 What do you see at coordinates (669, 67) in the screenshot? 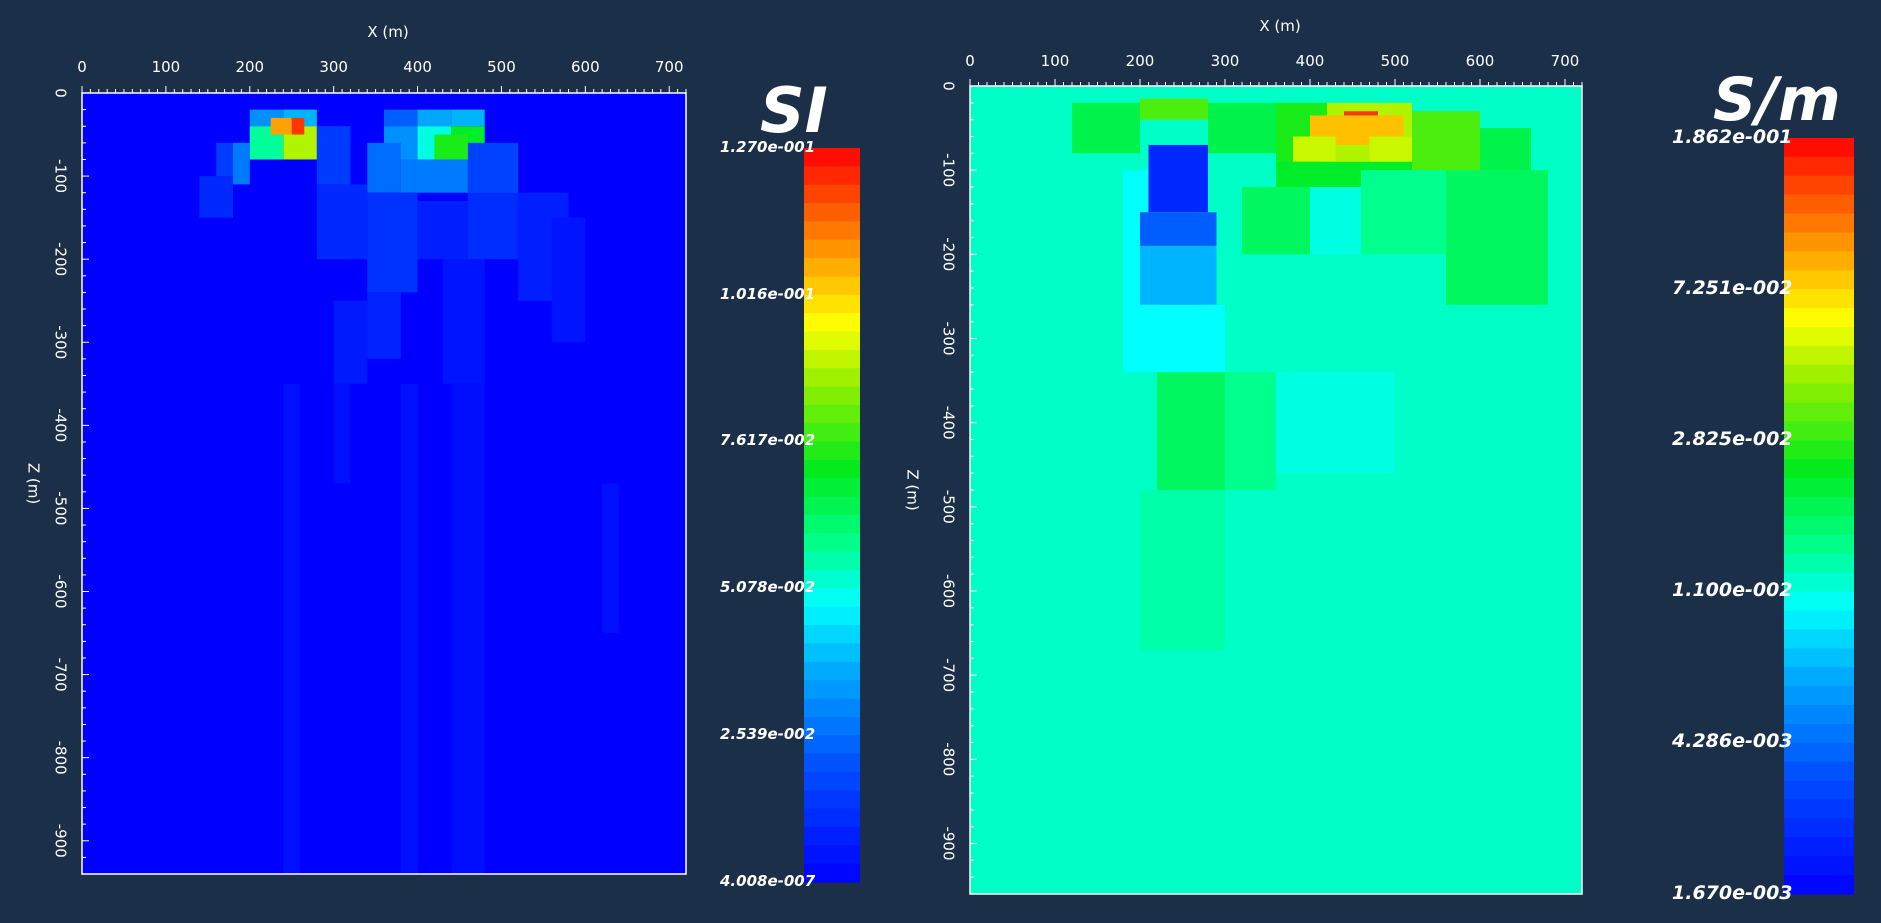
I see `x-tick-label: 700` at bounding box center [669, 67].